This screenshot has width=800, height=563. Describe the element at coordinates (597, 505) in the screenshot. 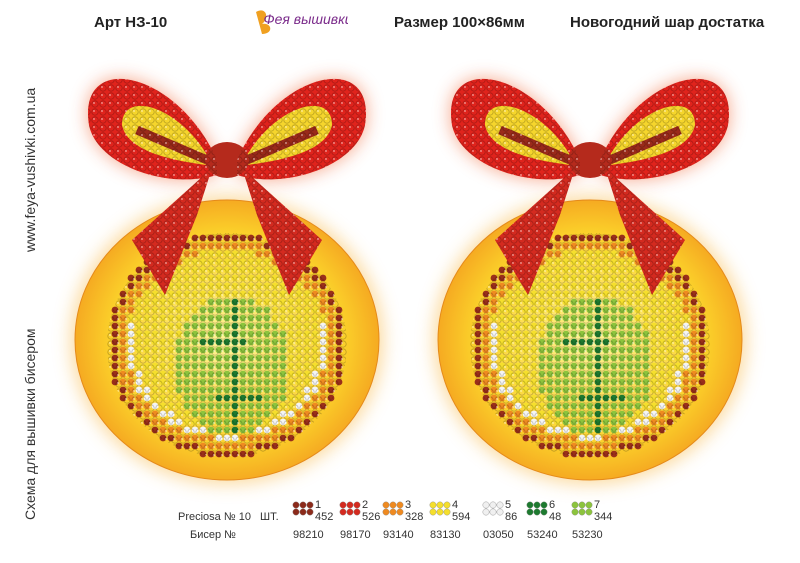

I see `legend-number: 7` at that location.